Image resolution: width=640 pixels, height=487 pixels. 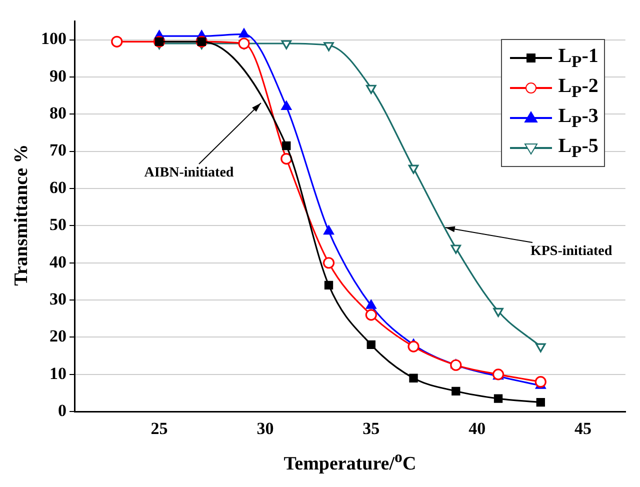 I want to click on x-tick-label: 25, so click(x=159, y=428).